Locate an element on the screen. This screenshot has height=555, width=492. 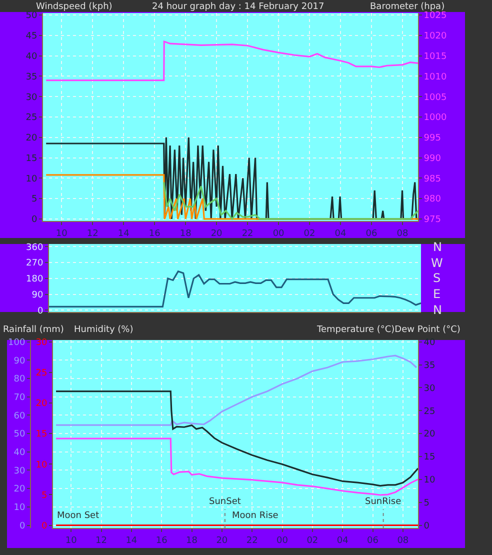
y-tick-label: 360 is located at coordinates (35, 247).